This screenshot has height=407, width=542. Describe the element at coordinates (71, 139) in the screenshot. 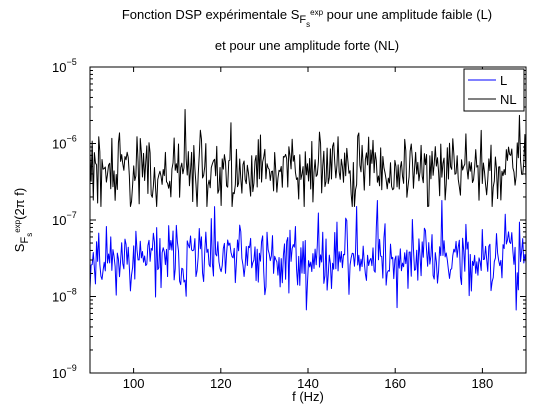

I see `y-tick-exponent: −6` at that location.